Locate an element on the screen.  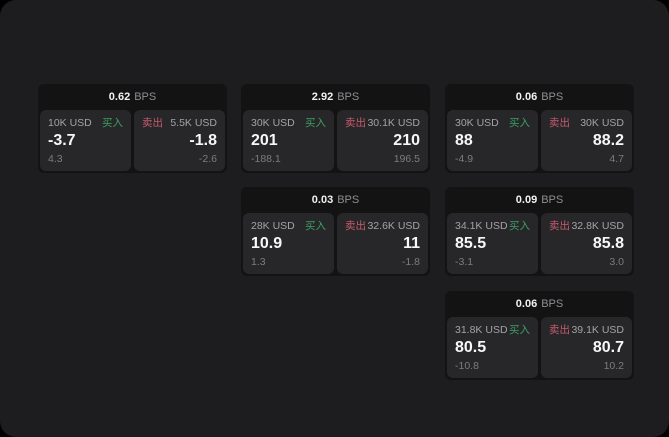
bps-value: 0.03 is located at coordinates (322, 199).